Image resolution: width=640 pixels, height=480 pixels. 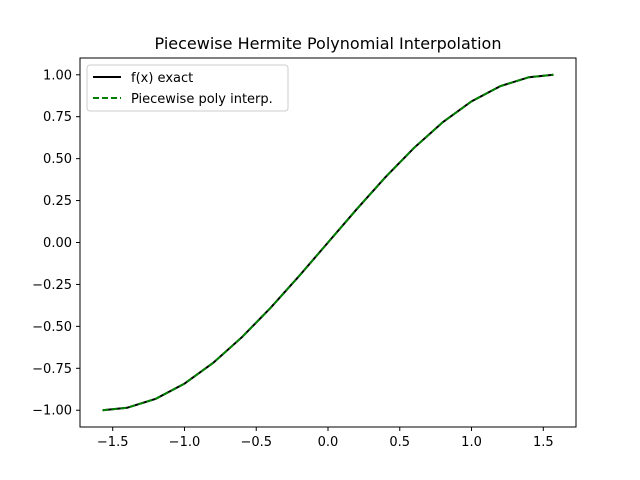 I want to click on legend: f(x) exact Piecewise poly interp., so click(x=187, y=88).